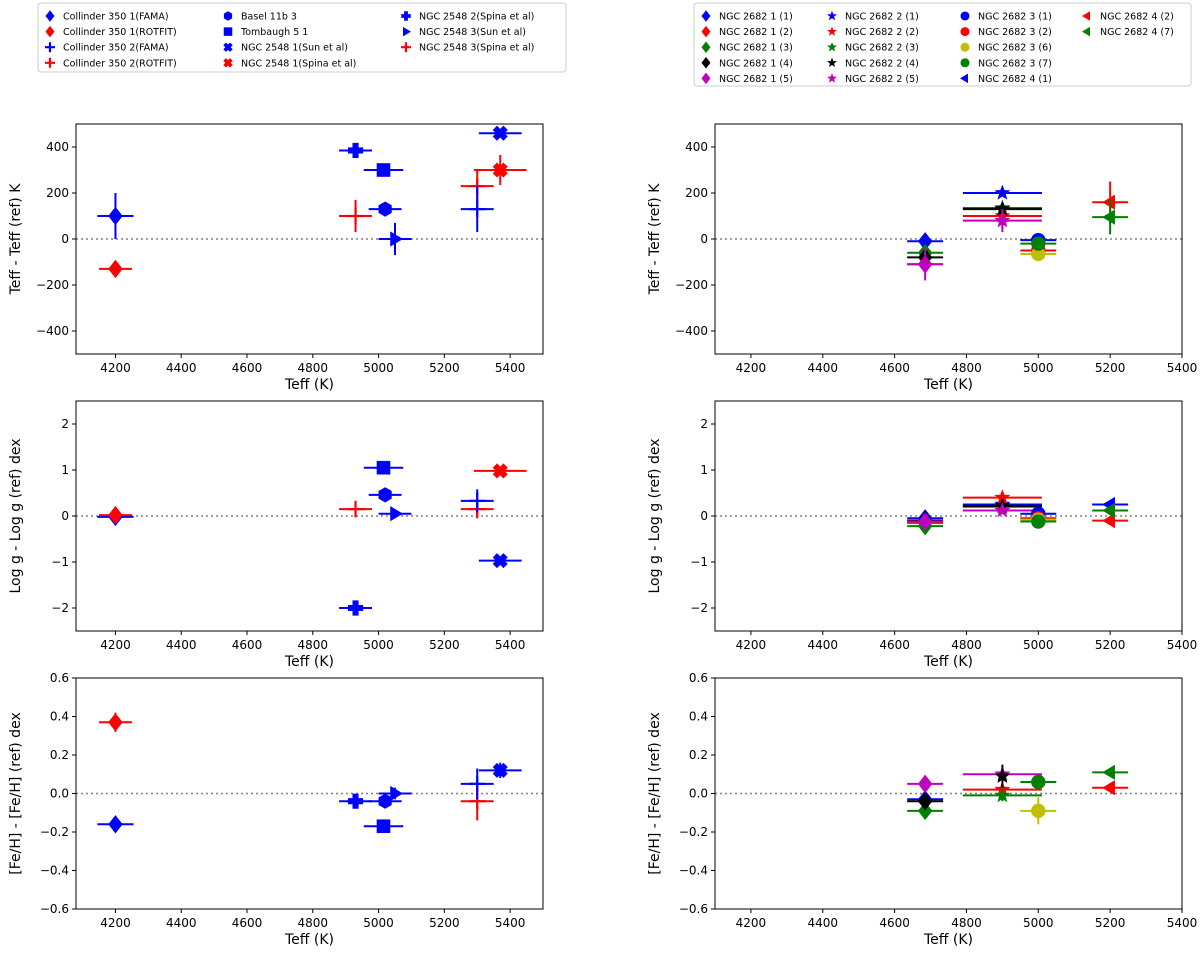 This screenshot has width=1200, height=962. I want to click on legend-label: NGC 2682 1 (2), so click(756, 32).